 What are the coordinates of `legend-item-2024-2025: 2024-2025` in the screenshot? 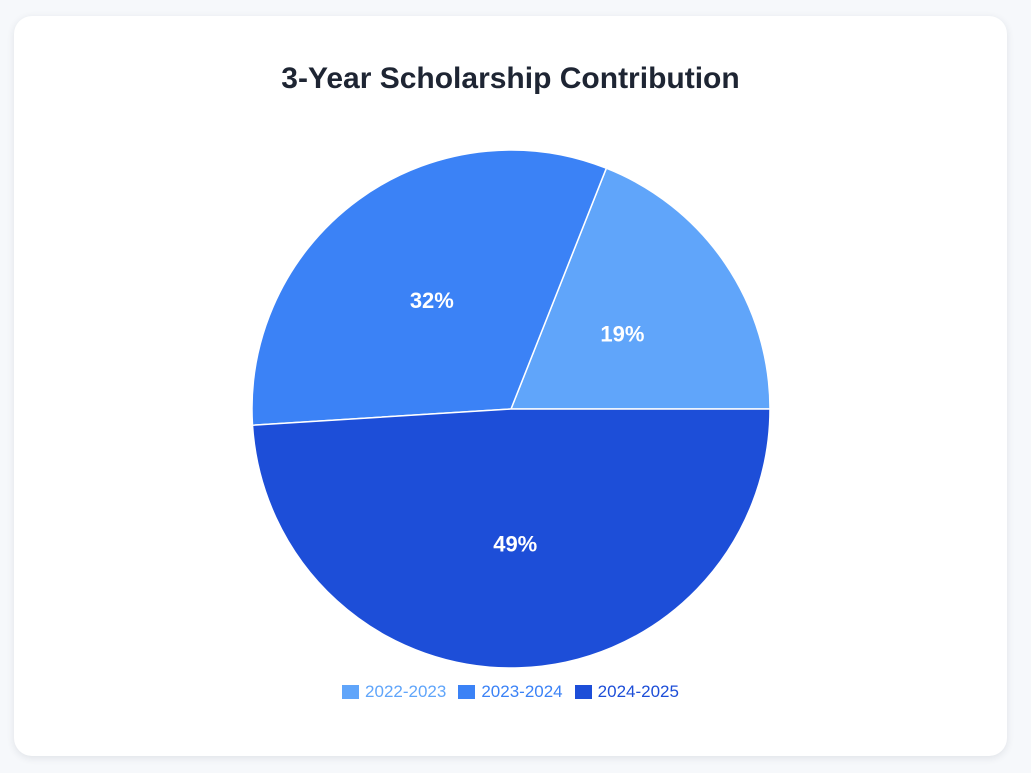 It's located at (626, 692).